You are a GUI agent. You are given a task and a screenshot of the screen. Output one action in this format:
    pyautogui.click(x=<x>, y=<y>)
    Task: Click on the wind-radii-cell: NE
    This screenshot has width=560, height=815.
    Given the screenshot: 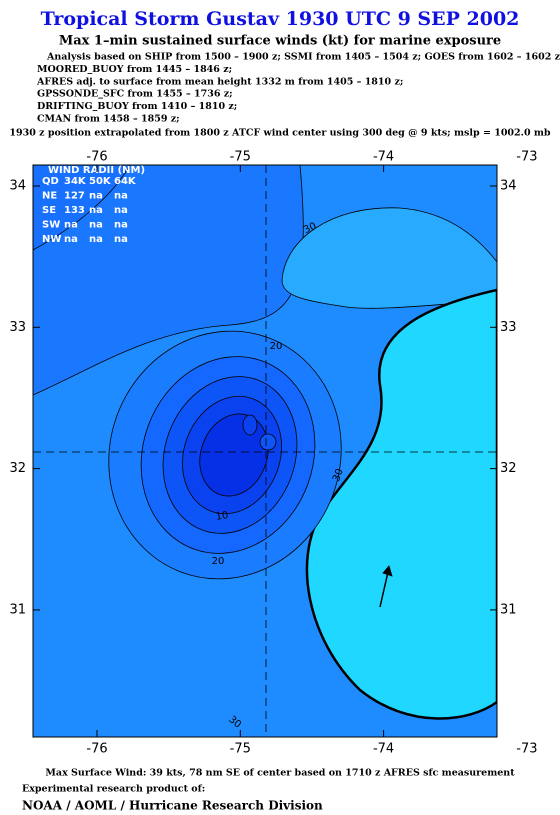 What is the action you would take?
    pyautogui.click(x=49, y=196)
    